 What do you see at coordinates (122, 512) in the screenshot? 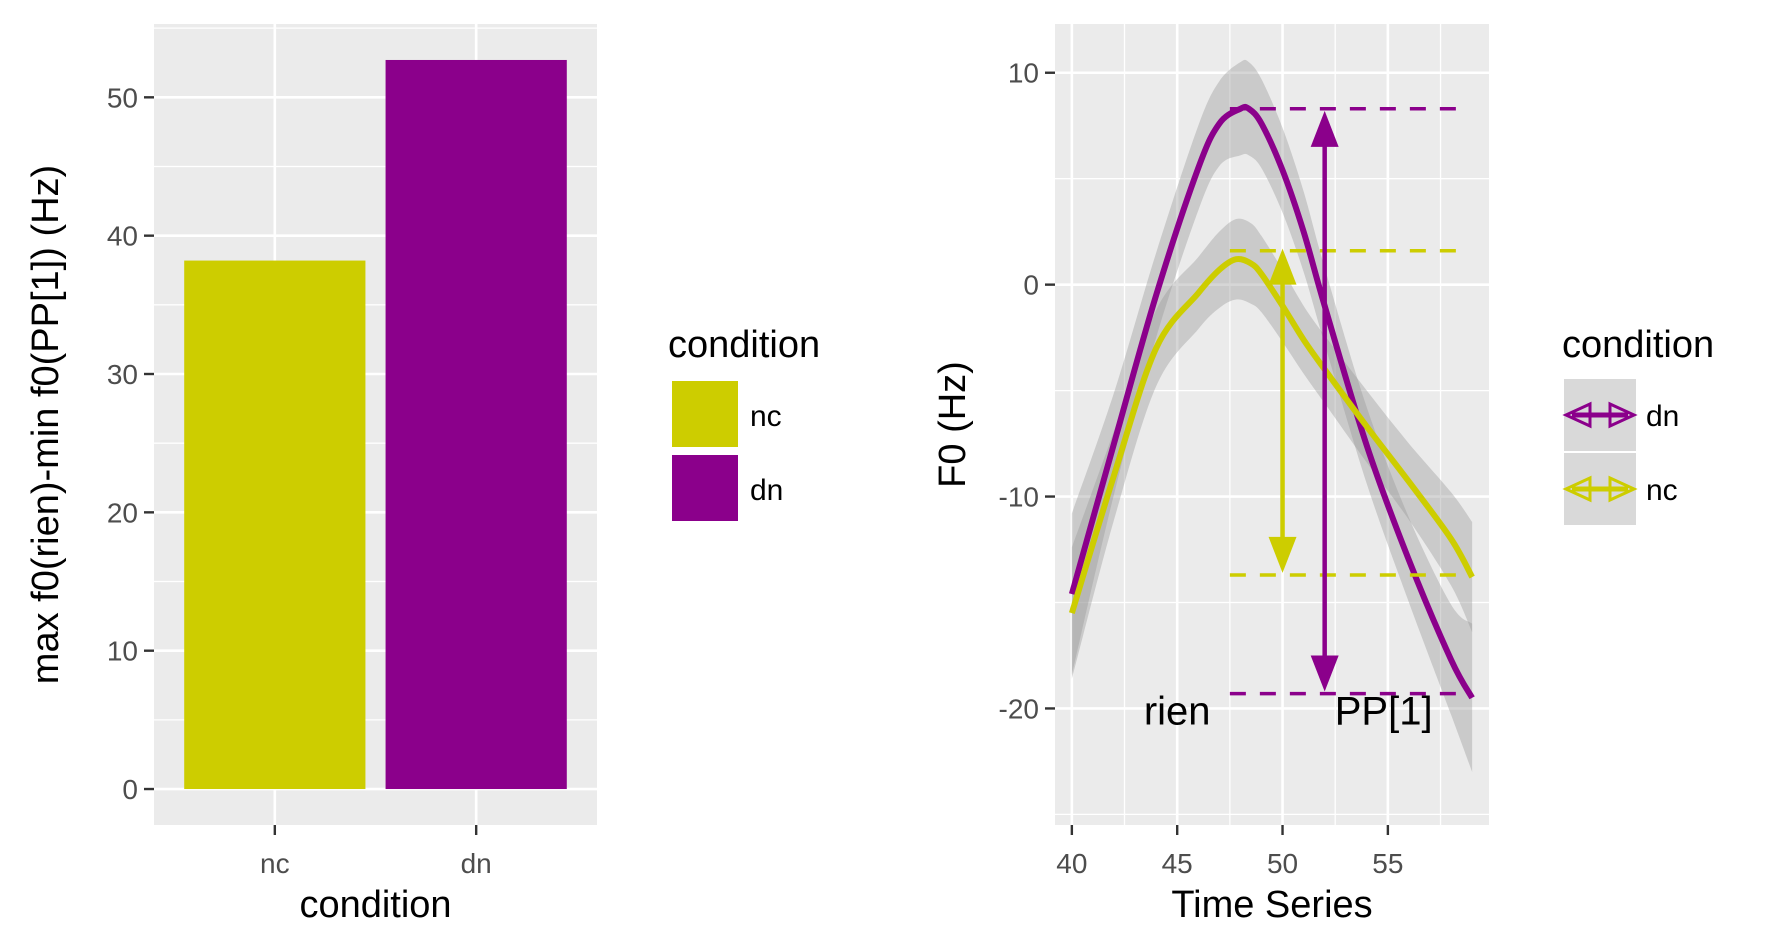
I see `bar-y-tick-label: 20` at bounding box center [122, 512].